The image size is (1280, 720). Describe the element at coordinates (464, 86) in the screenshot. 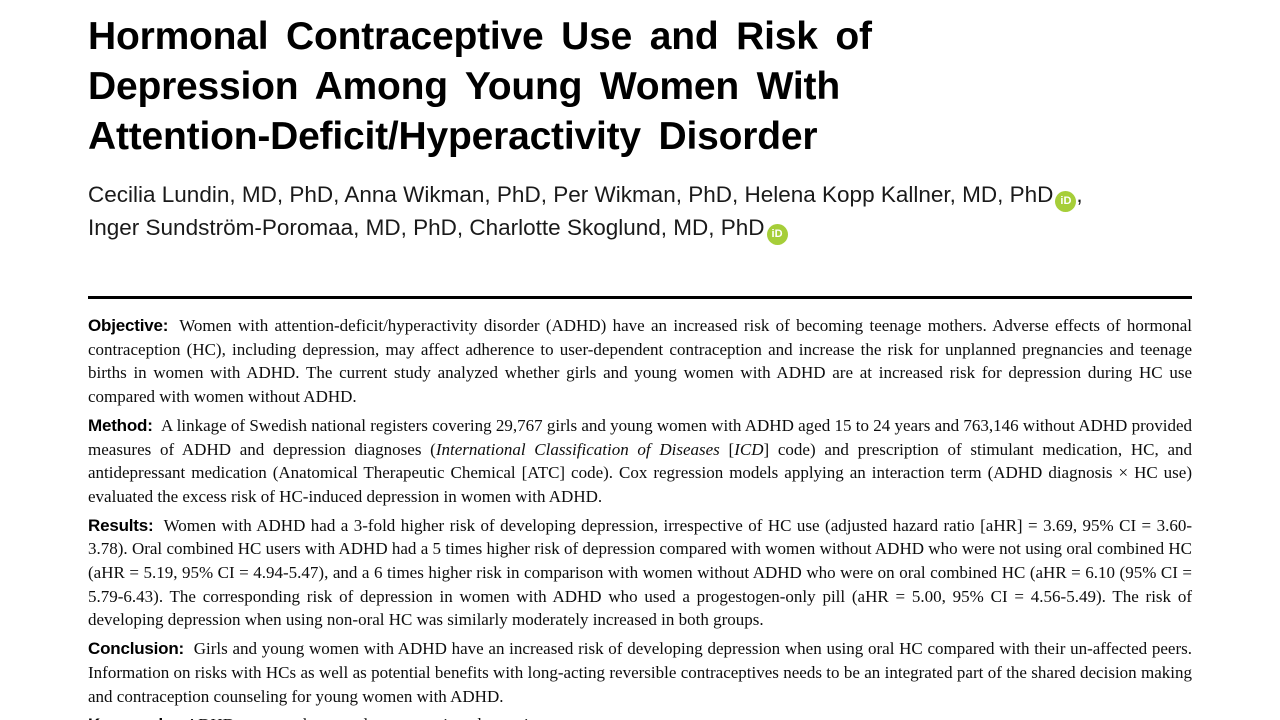

I see `article-title-line: Depression Among Young Women With` at that location.